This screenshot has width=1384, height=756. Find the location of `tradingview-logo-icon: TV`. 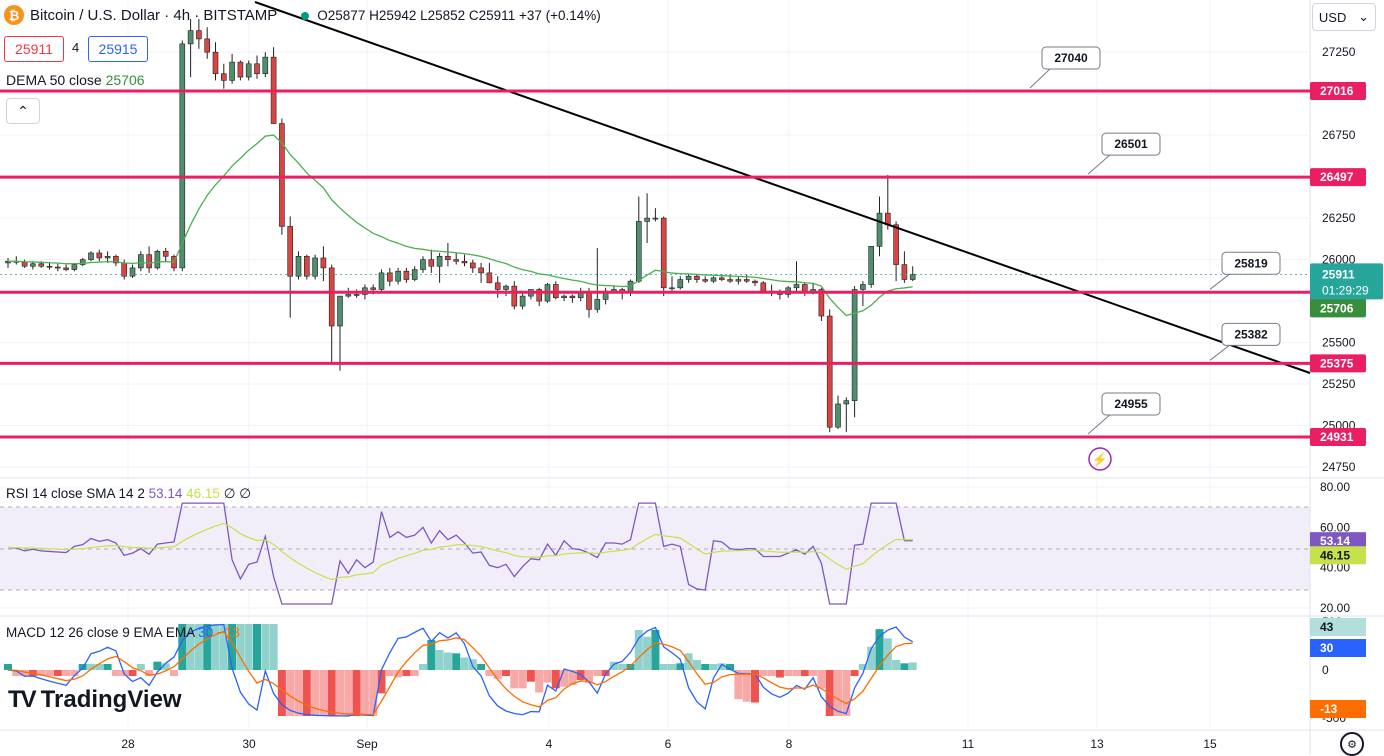

tradingview-logo-icon: TV is located at coordinates (22, 699).